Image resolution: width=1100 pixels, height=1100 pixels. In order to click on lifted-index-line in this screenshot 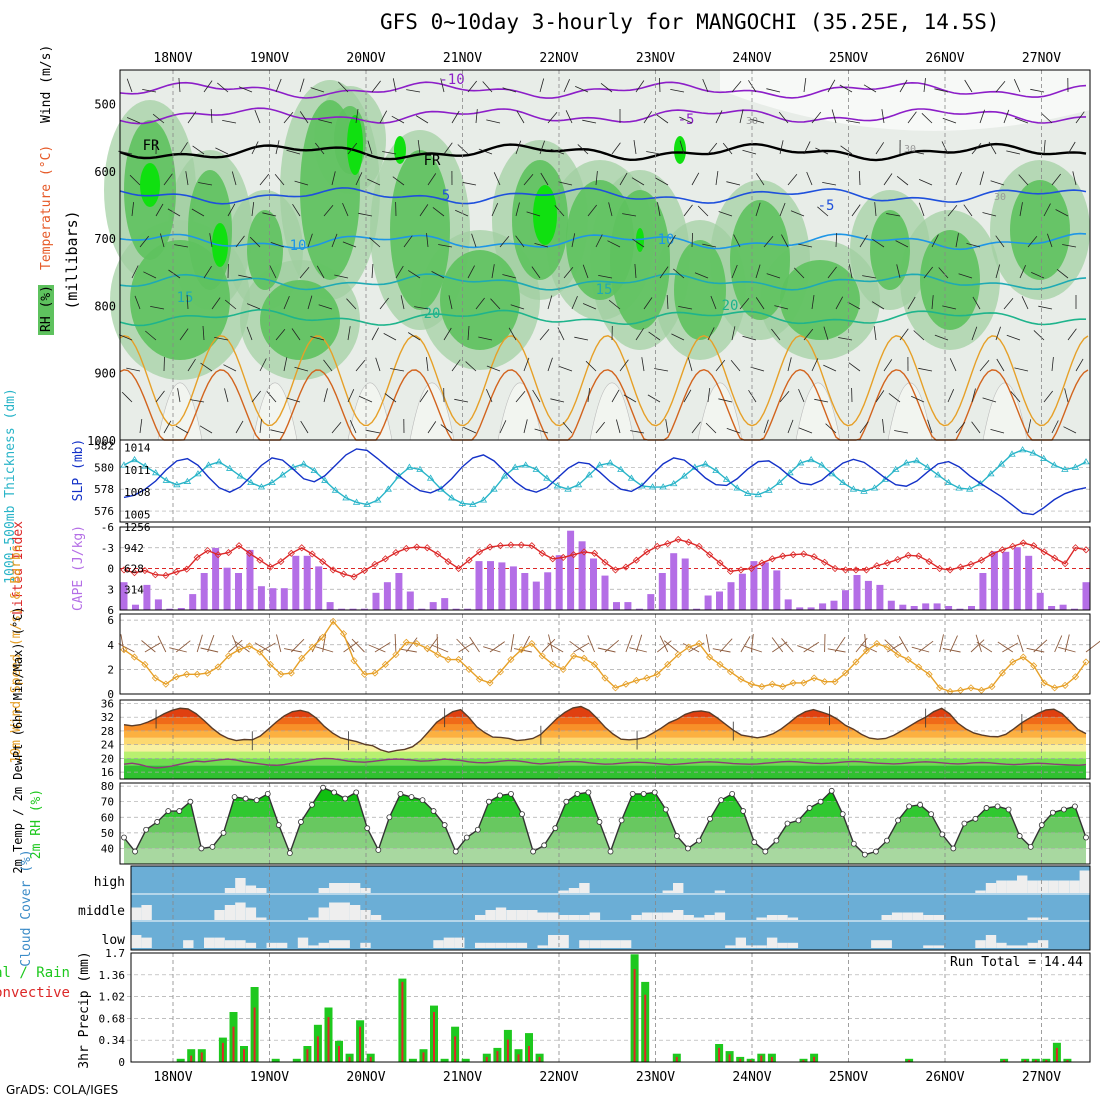, I will do `click(605, 558)`.